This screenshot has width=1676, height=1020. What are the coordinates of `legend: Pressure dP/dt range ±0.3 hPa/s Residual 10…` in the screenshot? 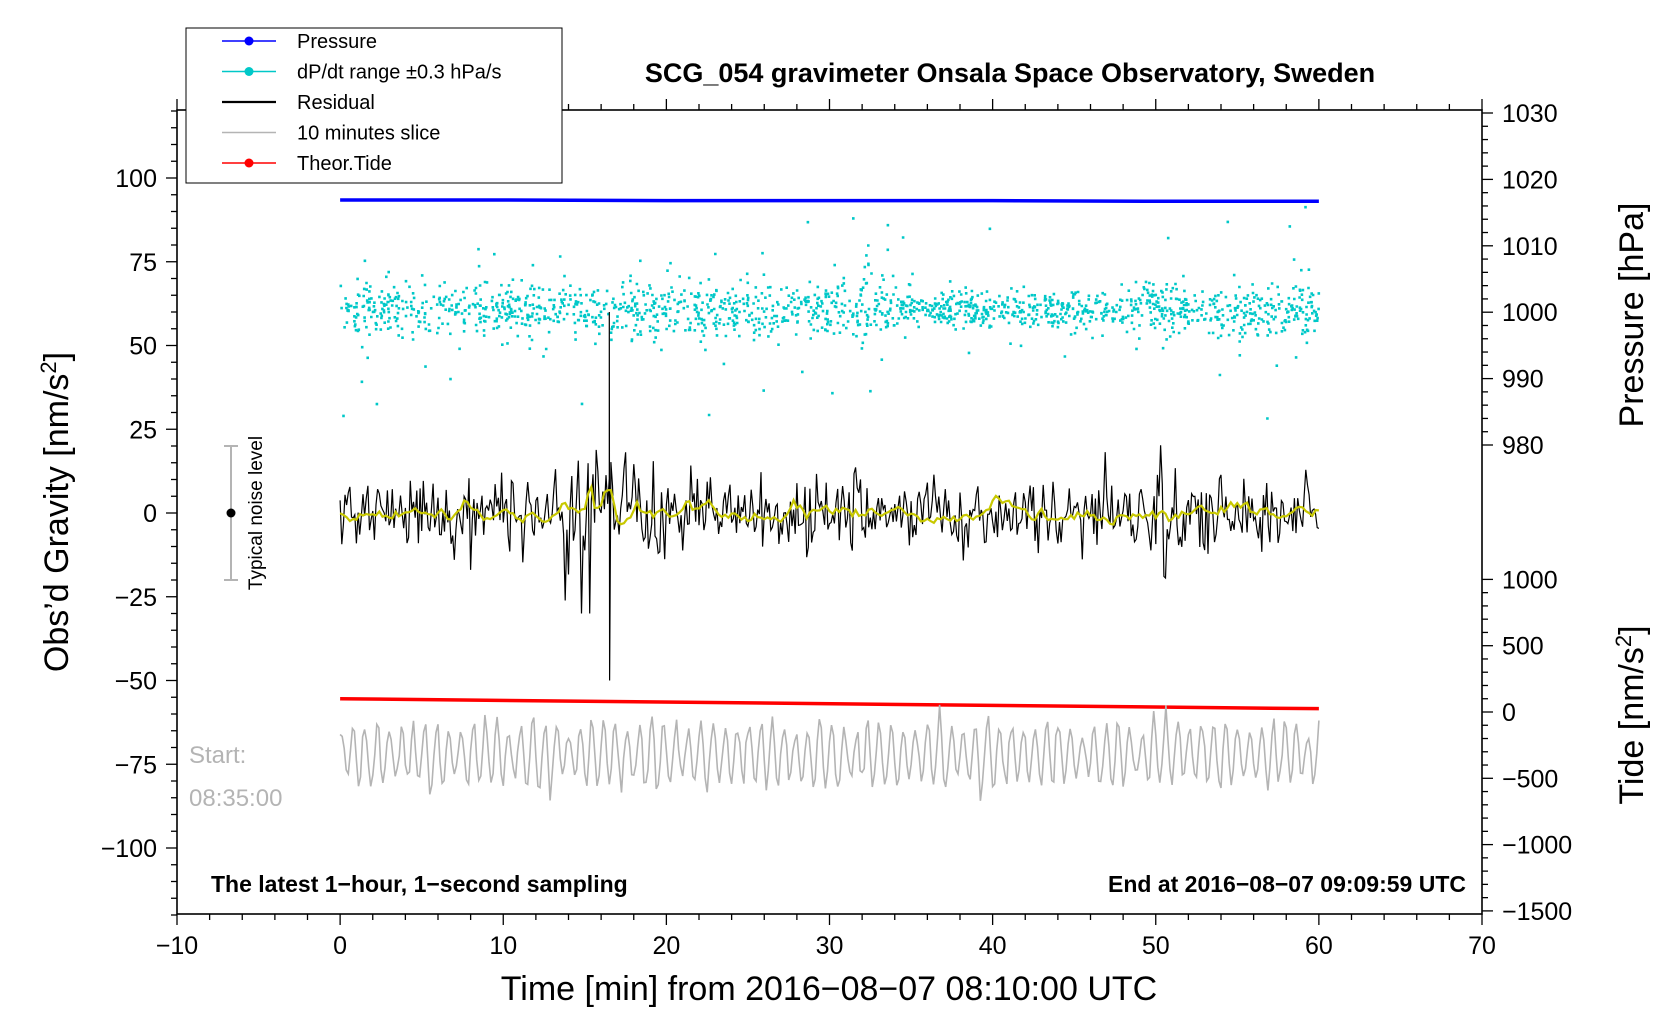 It's located at (374, 105).